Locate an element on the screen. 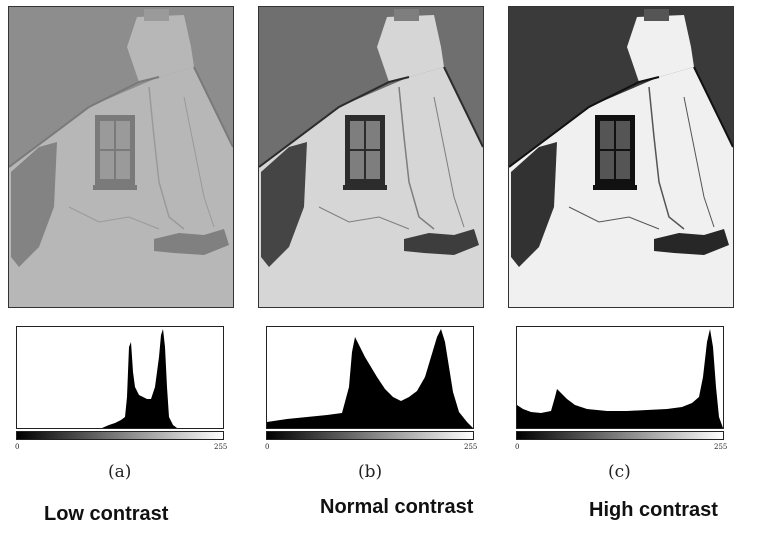 Image resolution: width=768 pixels, height=553 pixels. histogram-high-contrast is located at coordinates (620, 377).